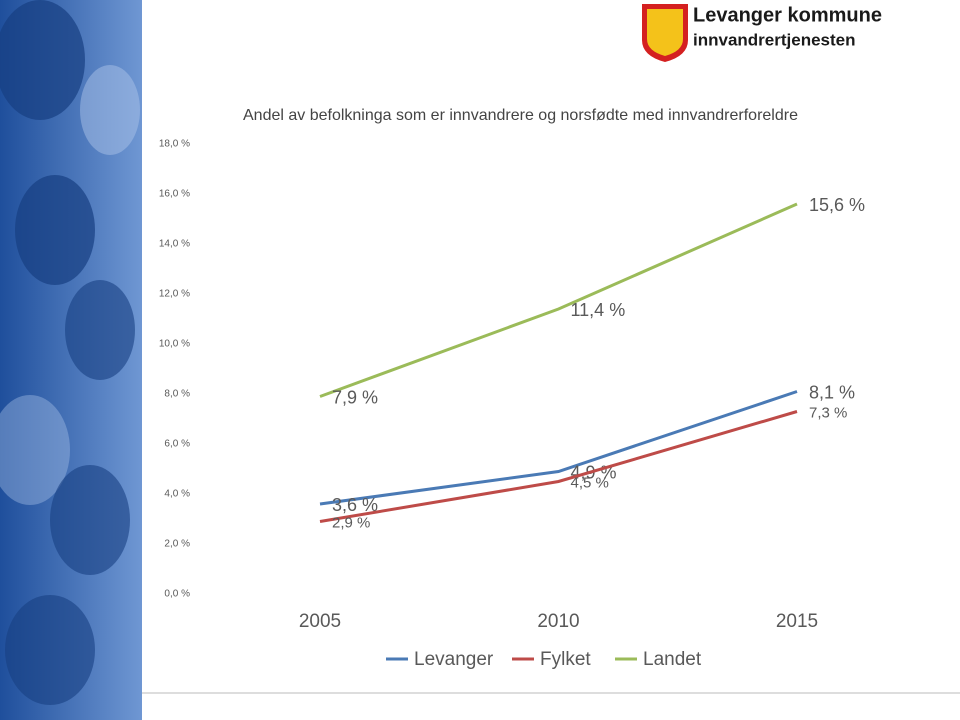 The width and height of the screenshot is (960, 720). I want to click on data-label: 7,9 %, so click(355, 397).